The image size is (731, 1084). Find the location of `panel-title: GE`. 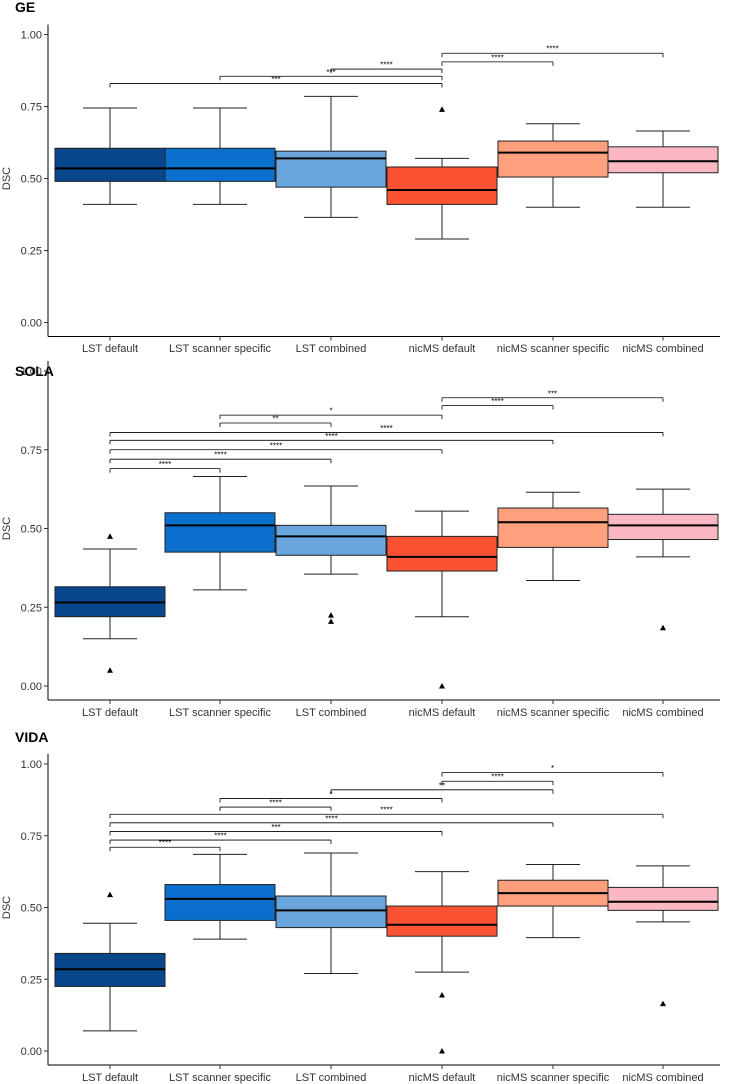

panel-title: GE is located at coordinates (25, 7).